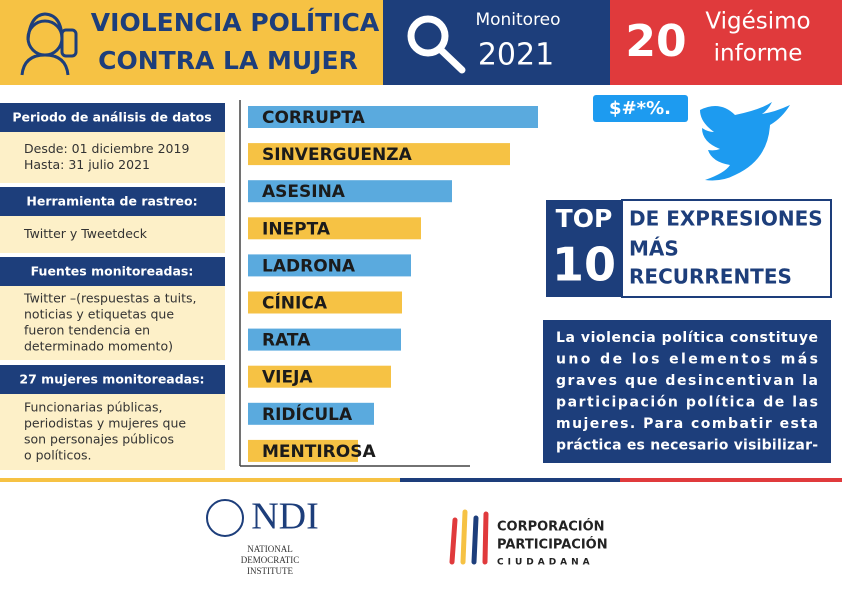  What do you see at coordinates (551, 527) in the screenshot?
I see `cpc-line: CORPORACIÓN` at bounding box center [551, 527].